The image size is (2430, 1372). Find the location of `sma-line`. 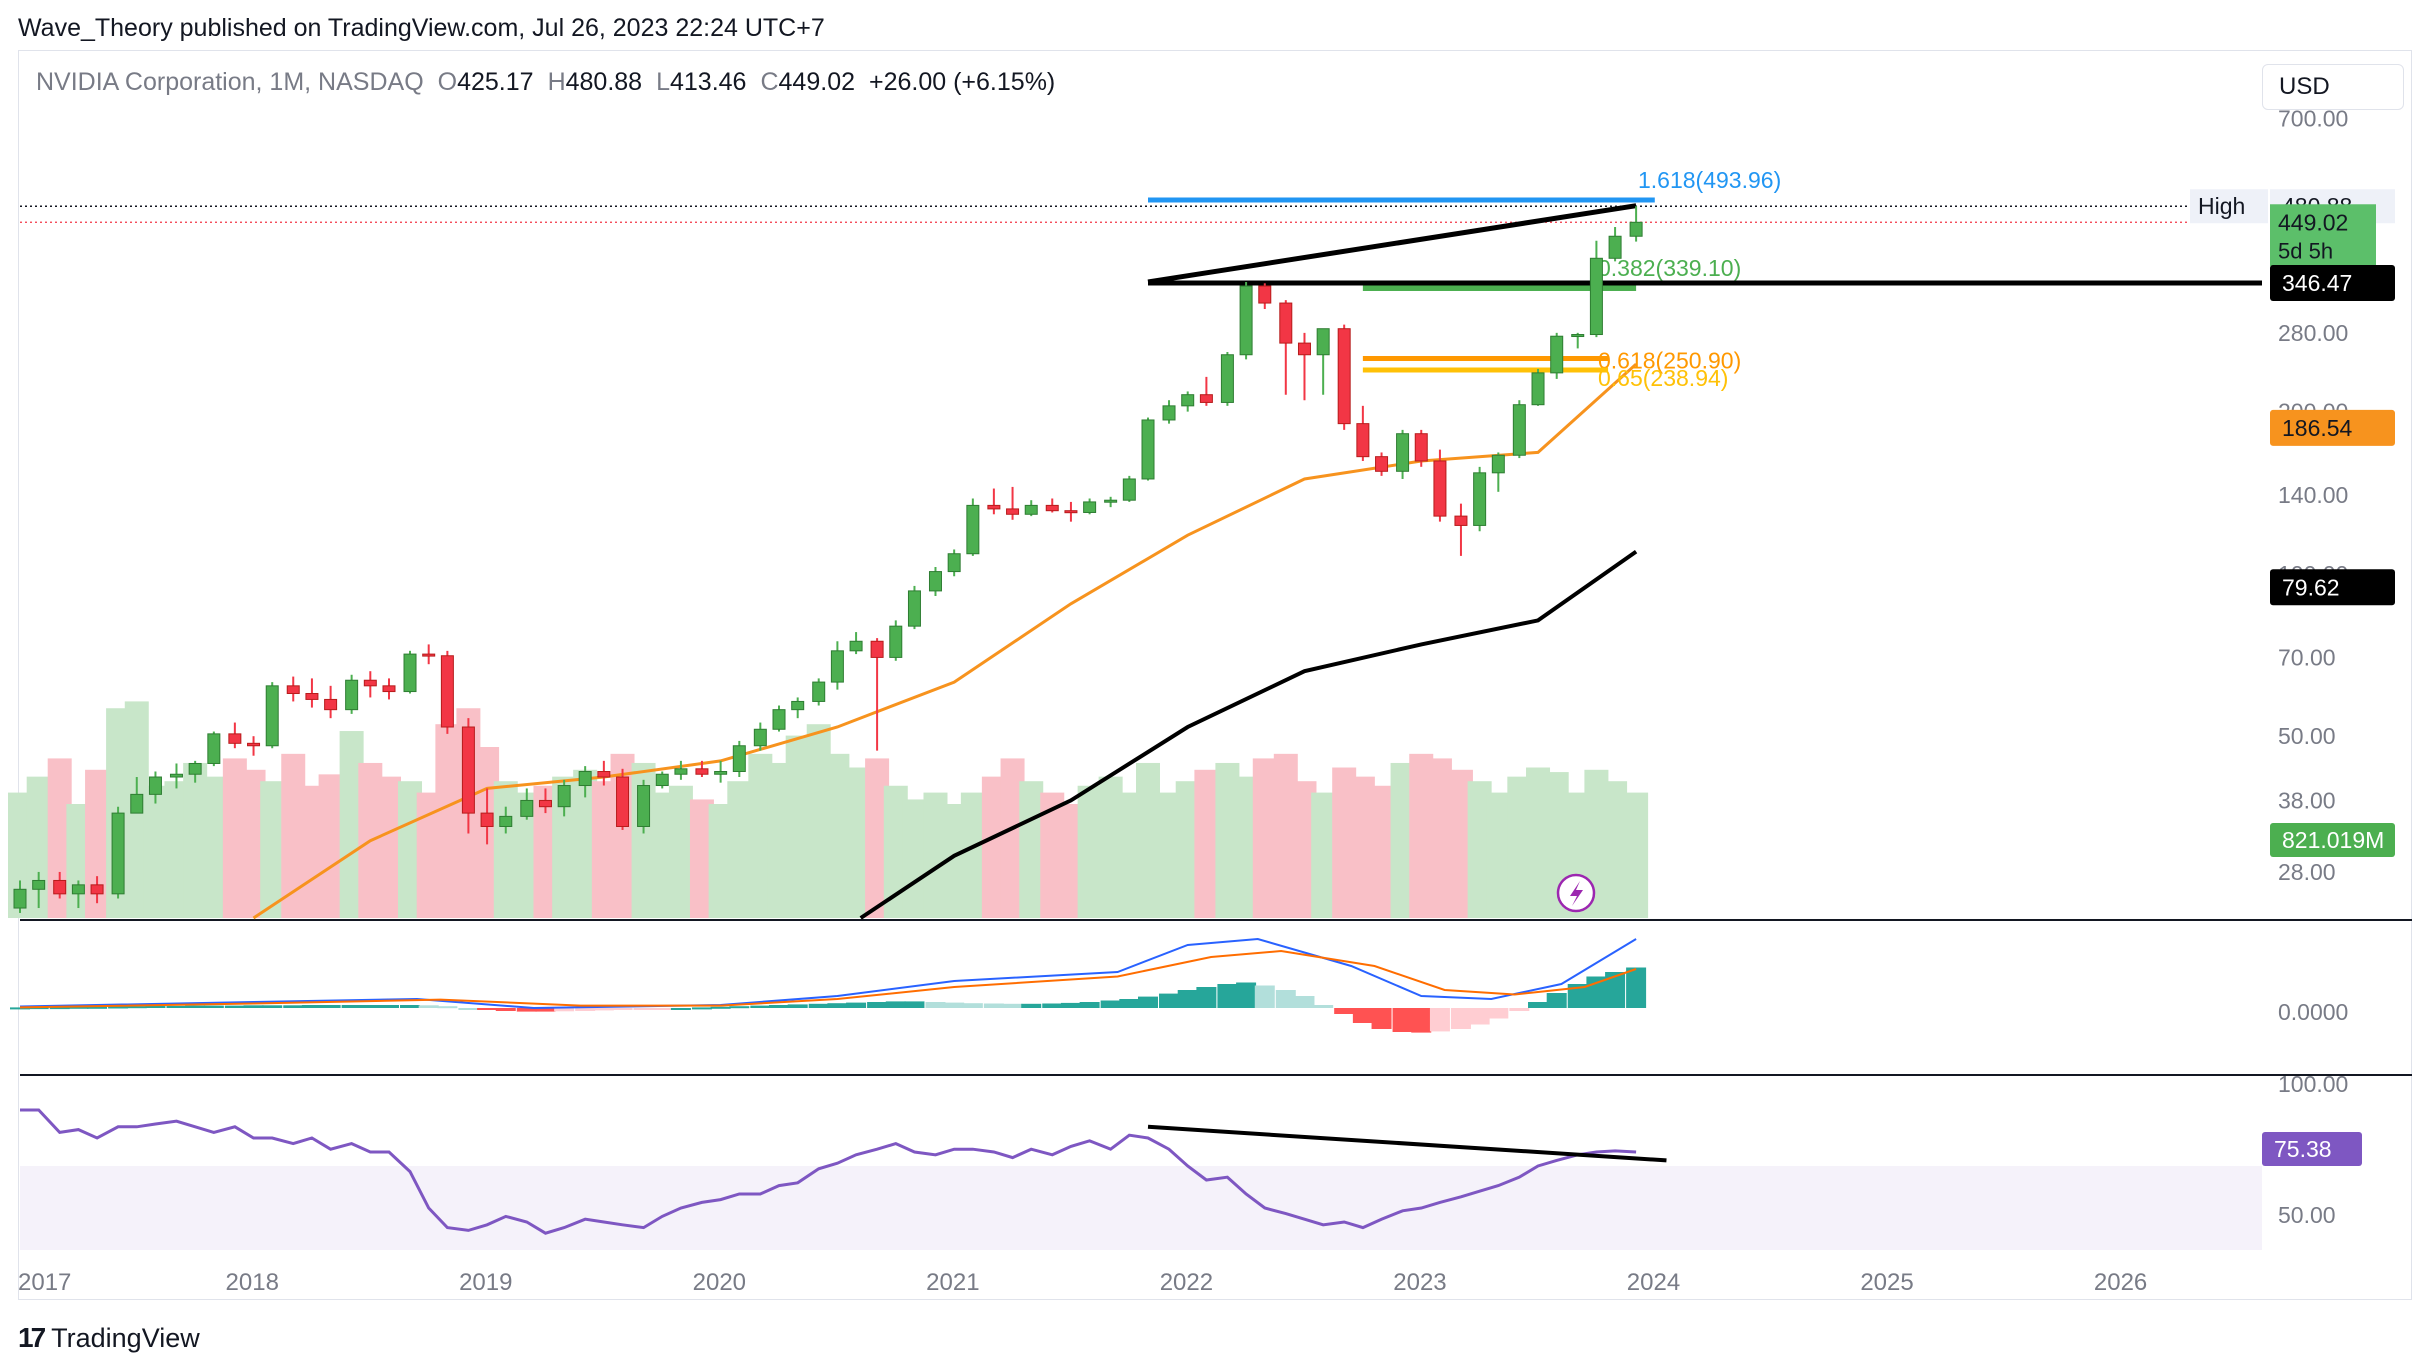

sma-line is located at coordinates (1248, 734).